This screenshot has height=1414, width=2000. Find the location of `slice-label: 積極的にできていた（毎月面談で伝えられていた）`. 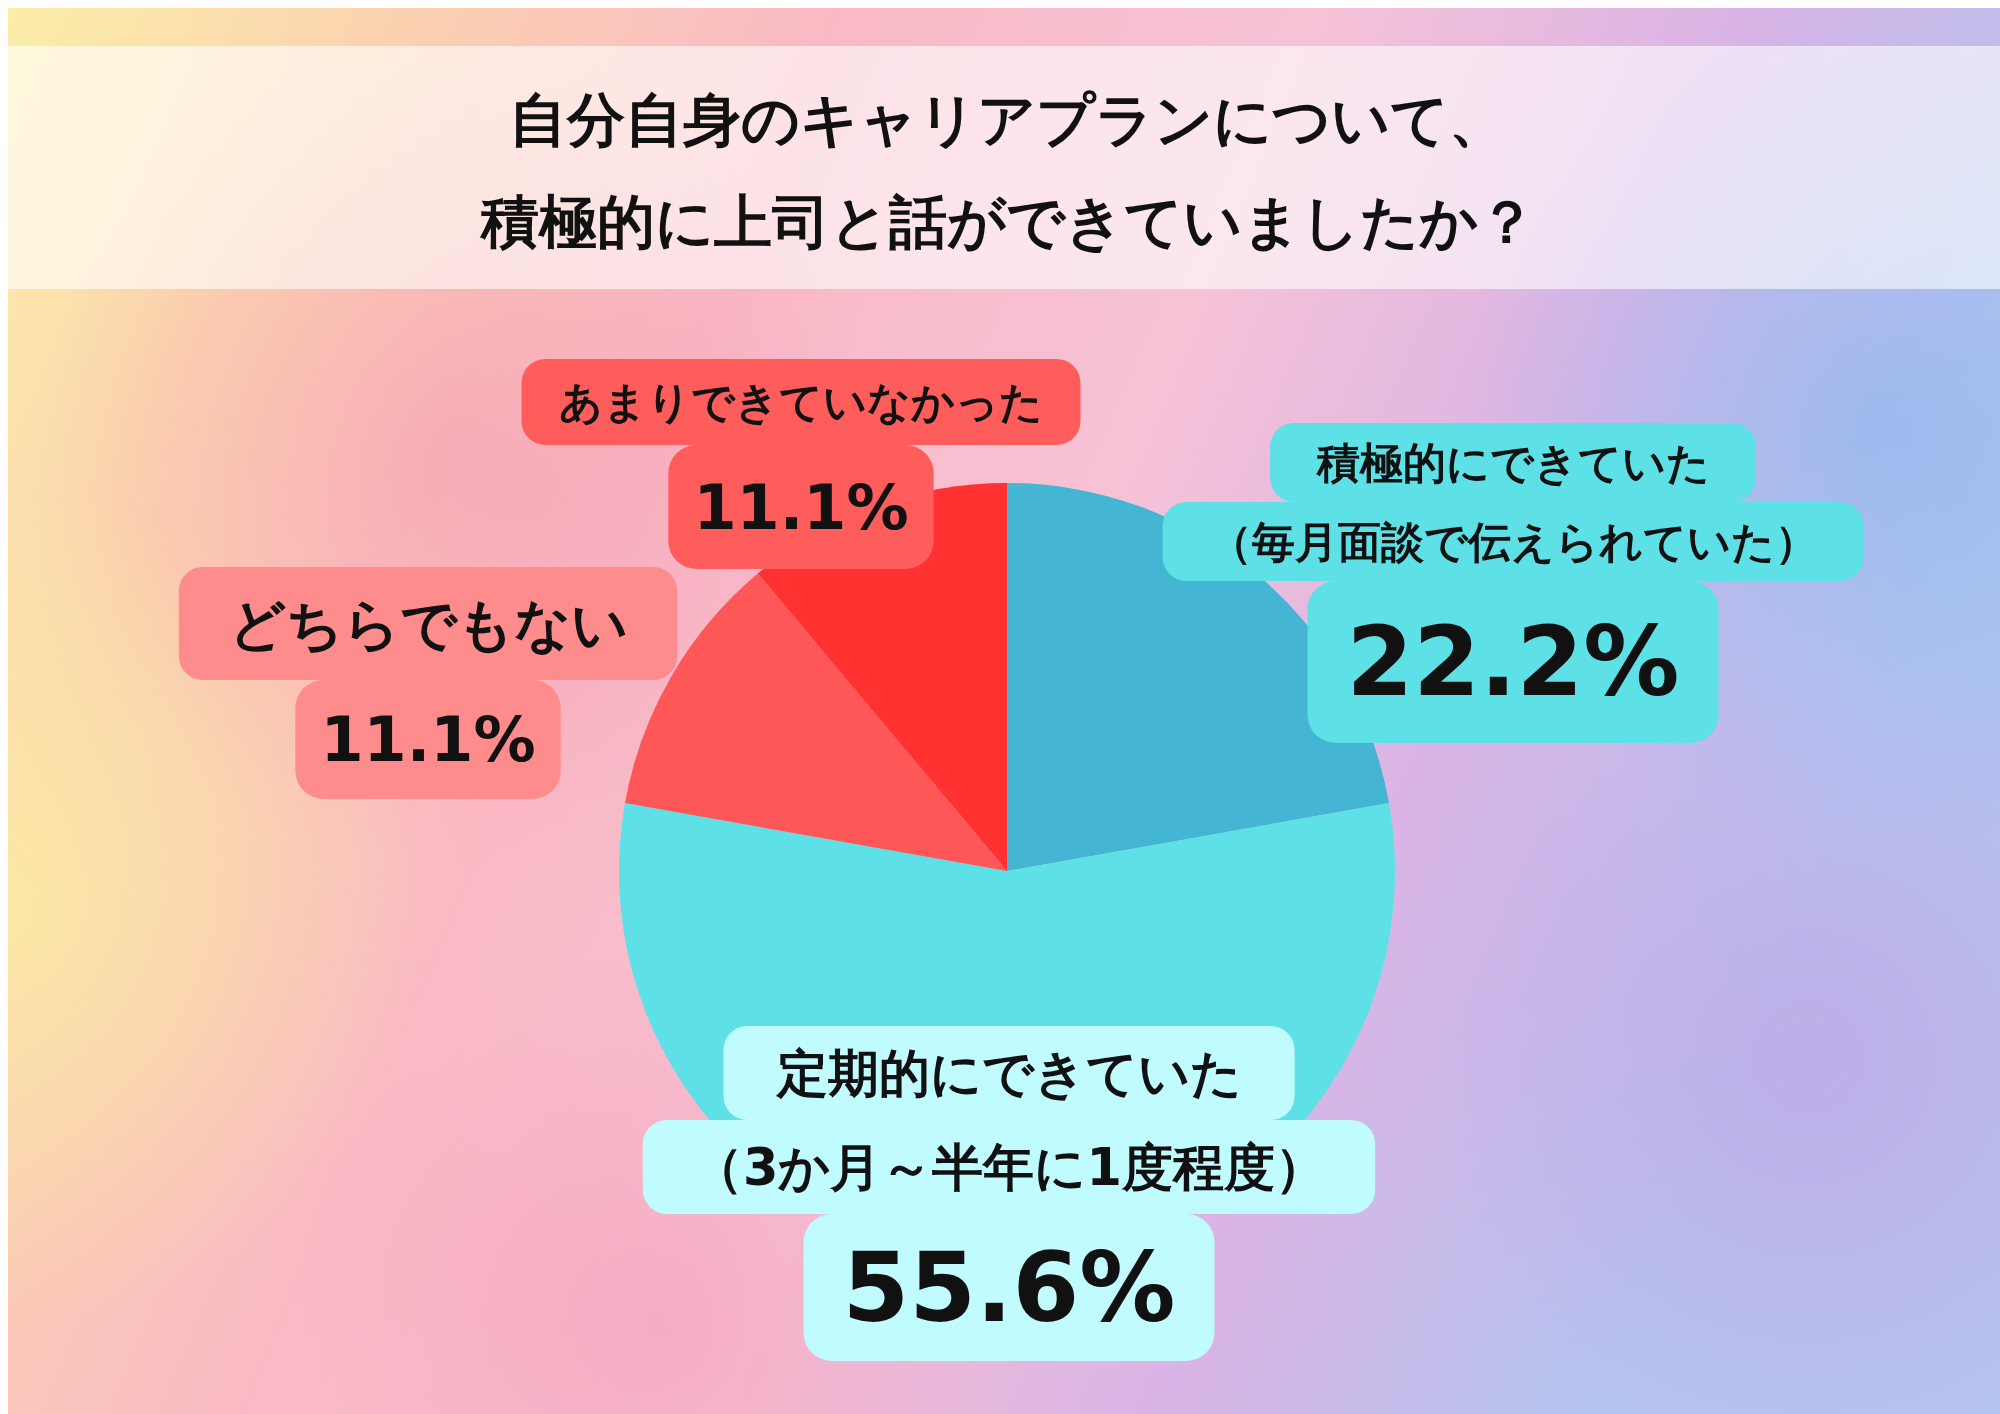

slice-label: 積極的にできていた（毎月面談で伝えられていた） is located at coordinates (1513, 502).